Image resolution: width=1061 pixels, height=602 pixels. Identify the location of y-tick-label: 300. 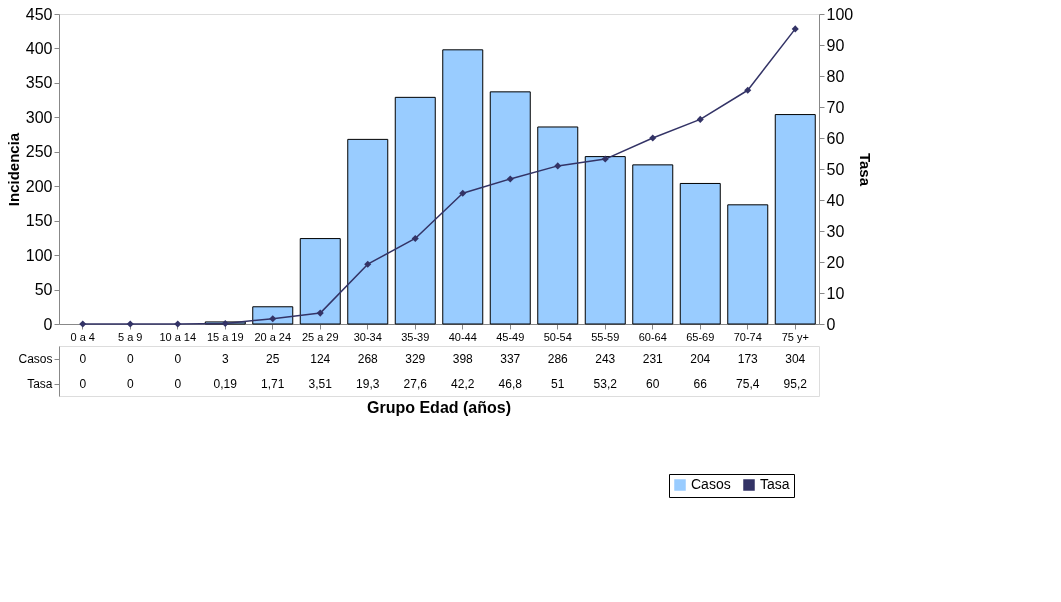
(39, 117).